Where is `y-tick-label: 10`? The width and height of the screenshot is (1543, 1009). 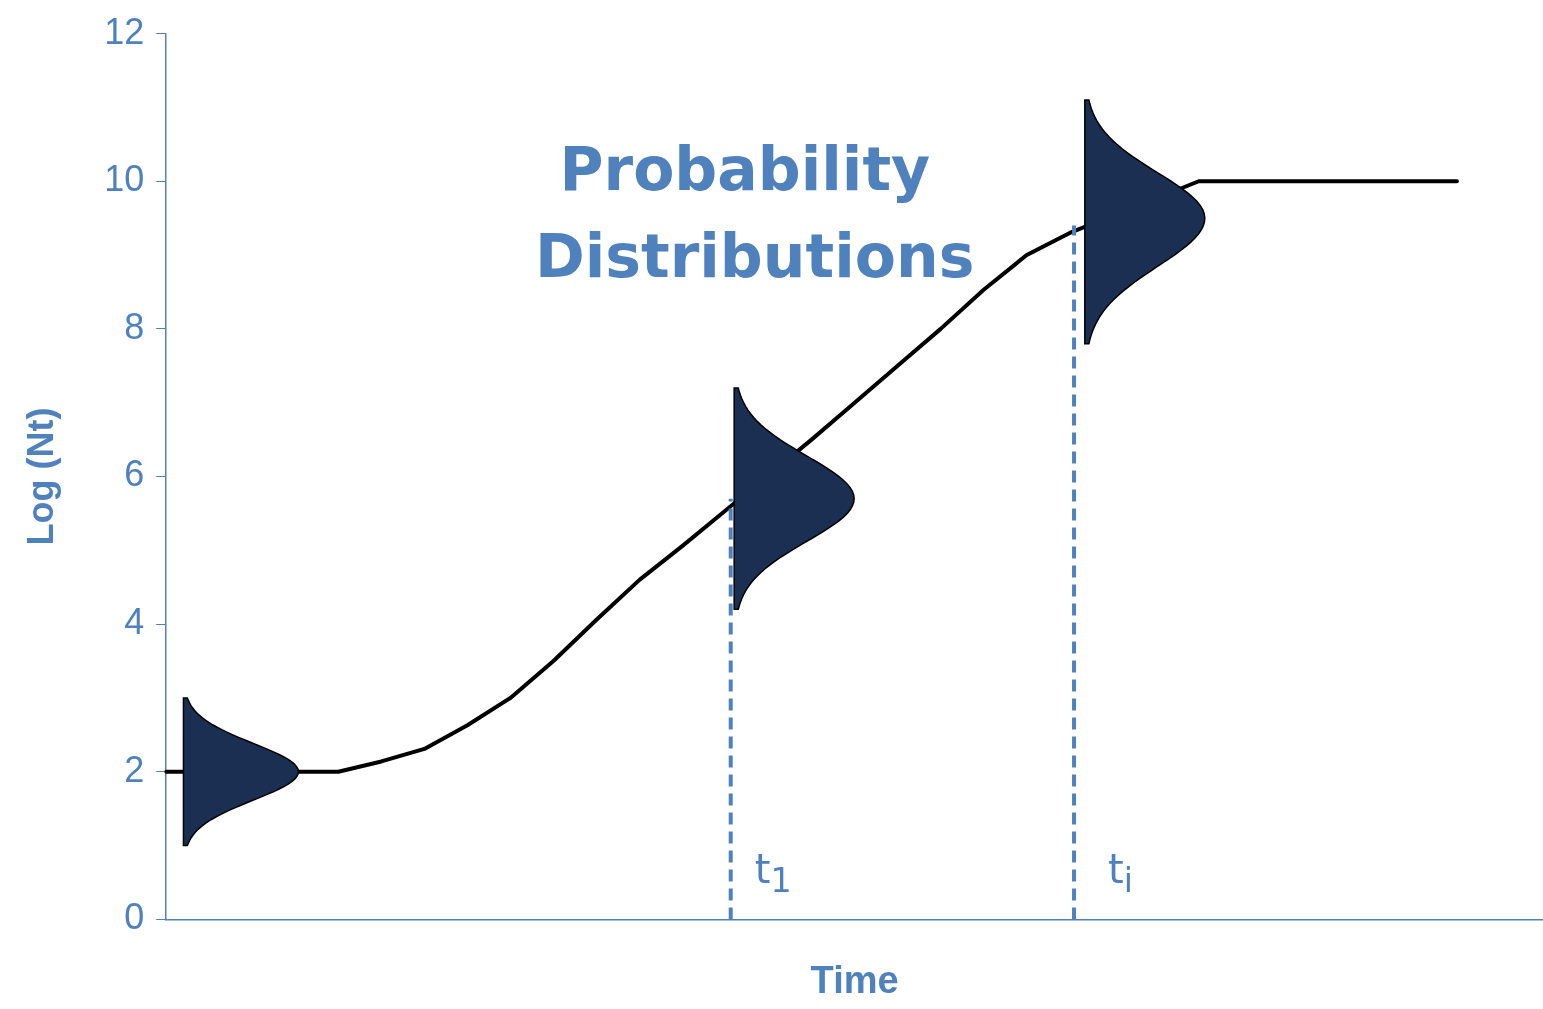
y-tick-label: 10 is located at coordinates (124, 179).